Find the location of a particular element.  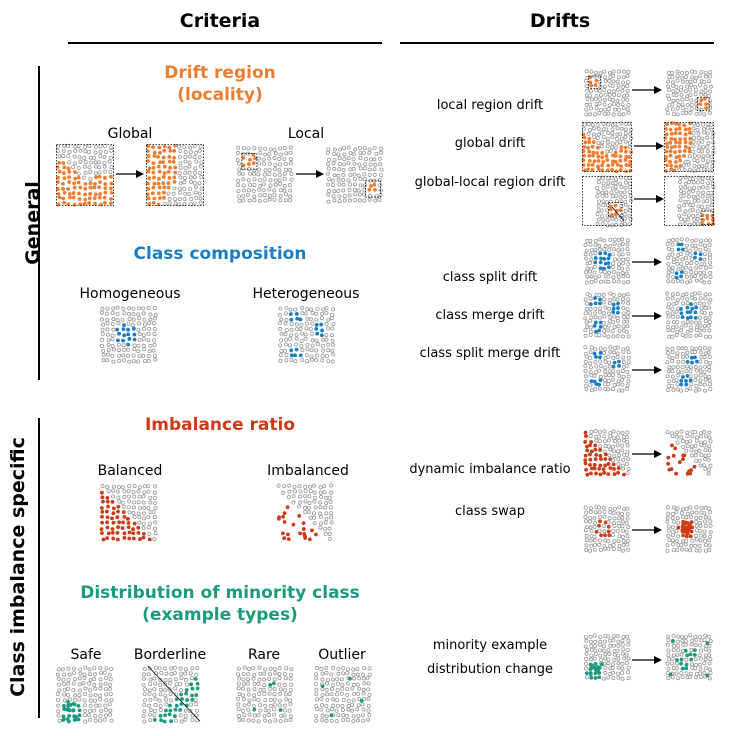

drift-imbalance-before is located at coordinates (607, 453).